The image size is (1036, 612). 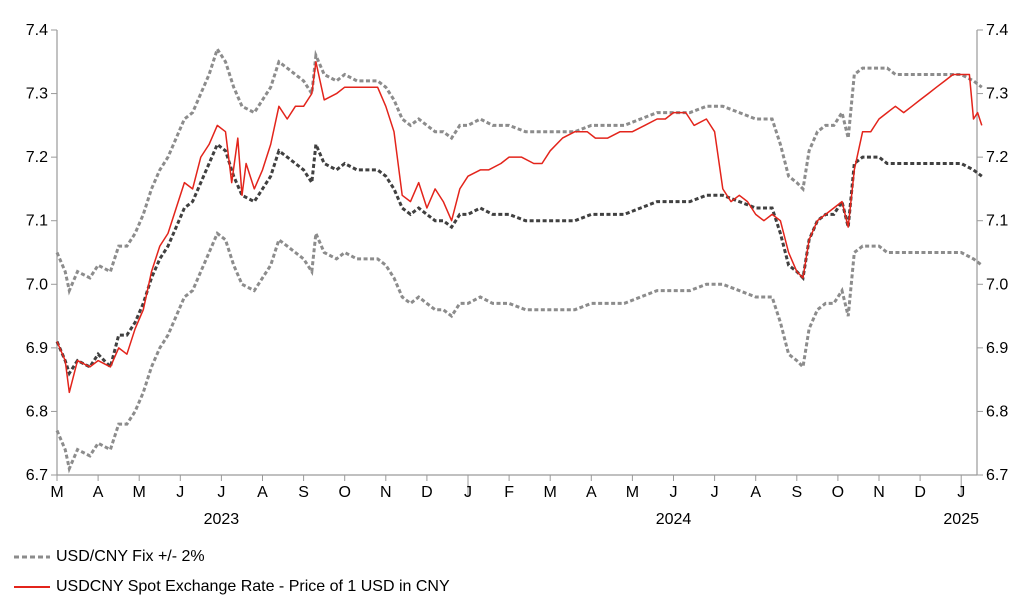 I want to click on y-tick-label-left: 7.0, so click(x=37, y=284).